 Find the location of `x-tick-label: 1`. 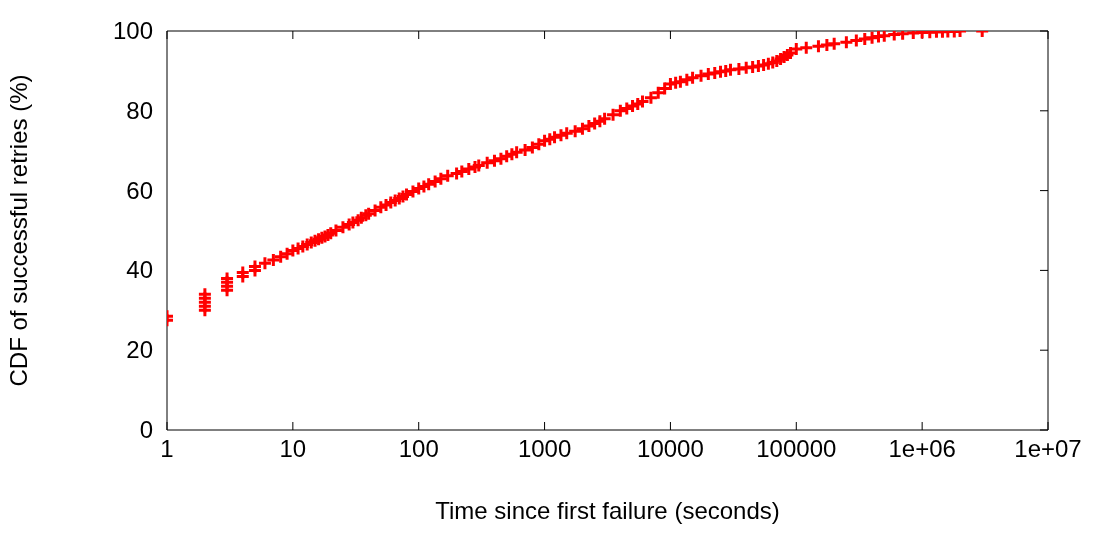

x-tick-label: 1 is located at coordinates (167, 449).